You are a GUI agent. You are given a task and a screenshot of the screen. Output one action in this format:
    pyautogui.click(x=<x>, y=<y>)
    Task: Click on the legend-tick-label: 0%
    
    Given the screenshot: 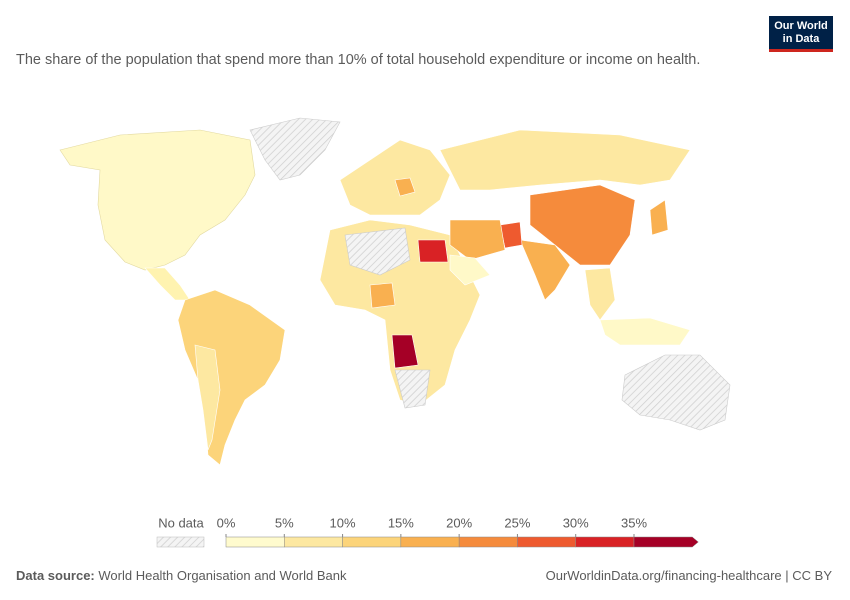 What is the action you would take?
    pyautogui.click(x=226, y=522)
    